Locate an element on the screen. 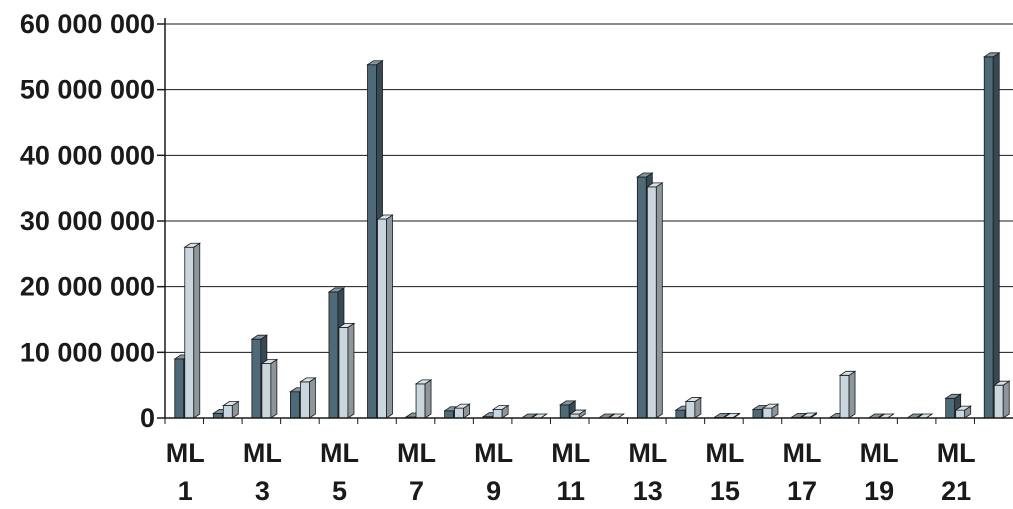  x-tick-label: ML 9 is located at coordinates (493, 472).